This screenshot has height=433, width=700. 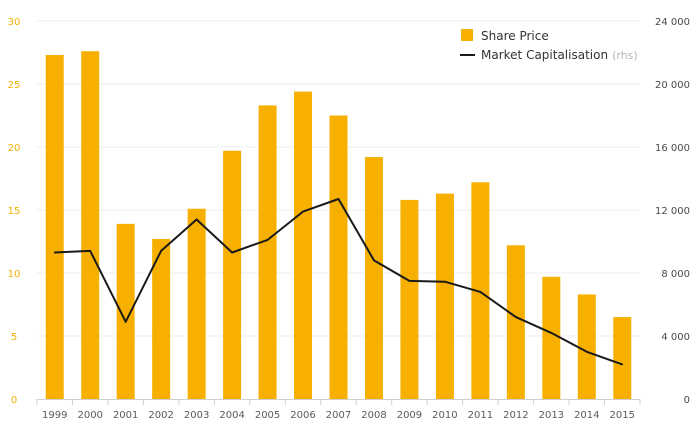 What do you see at coordinates (515, 36) in the screenshot?
I see `legend-label-share-price: Share Price` at bounding box center [515, 36].